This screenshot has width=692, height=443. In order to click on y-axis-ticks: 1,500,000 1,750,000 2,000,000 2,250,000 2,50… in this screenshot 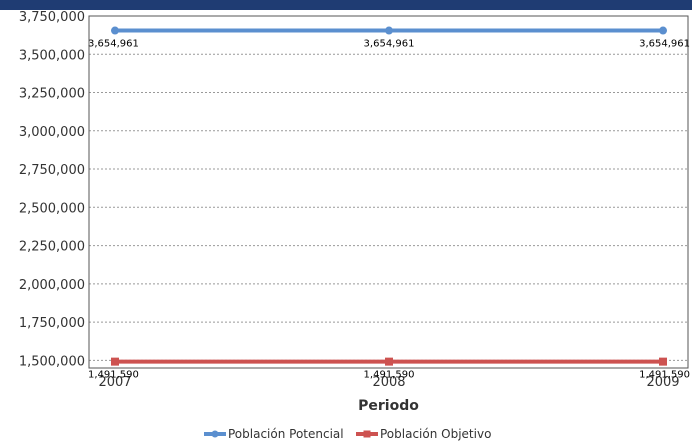, I will do `click(52, 189)`.